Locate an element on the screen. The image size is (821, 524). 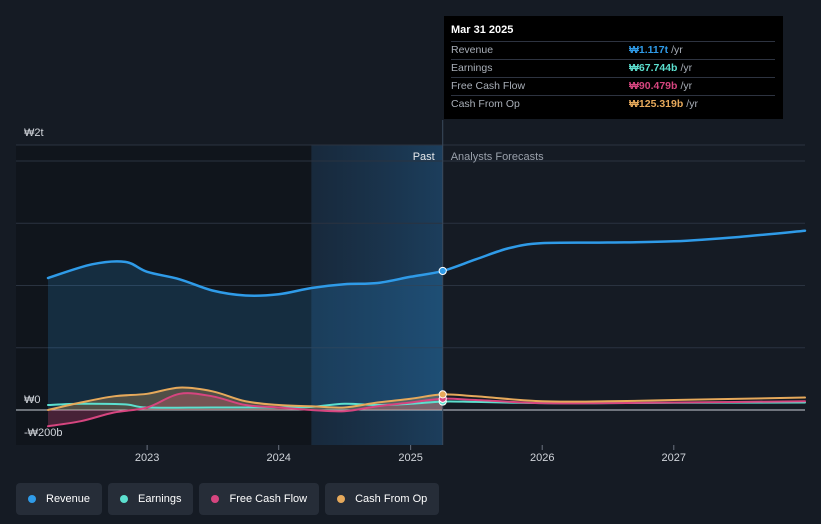
tooltip-row-revenue: Revenue ₩1.117t/yr is located at coordinates (613, 50).